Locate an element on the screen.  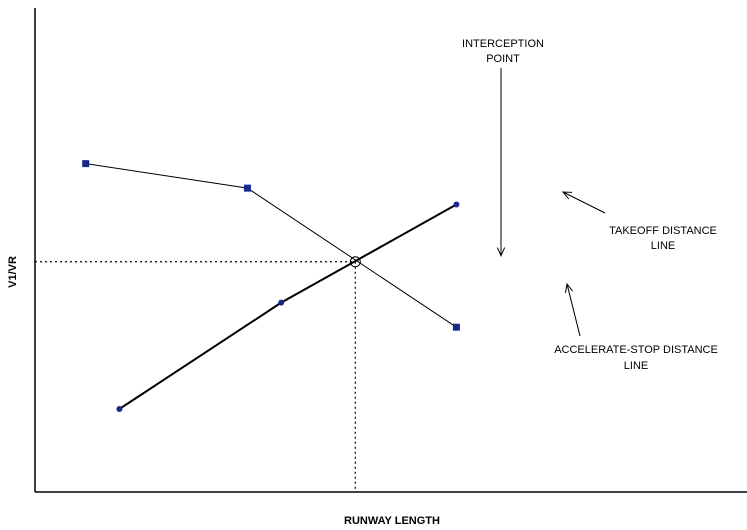
y-axis-title: V1/VR is located at coordinates (13, 272).